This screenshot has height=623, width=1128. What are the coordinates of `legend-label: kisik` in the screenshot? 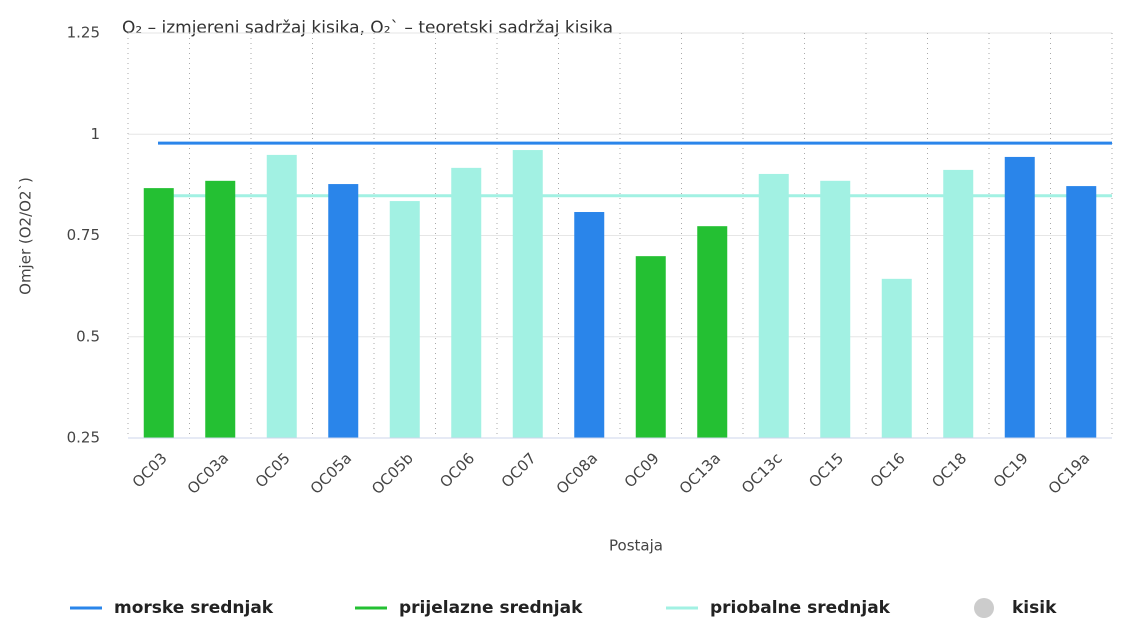 It's located at (1034, 608).